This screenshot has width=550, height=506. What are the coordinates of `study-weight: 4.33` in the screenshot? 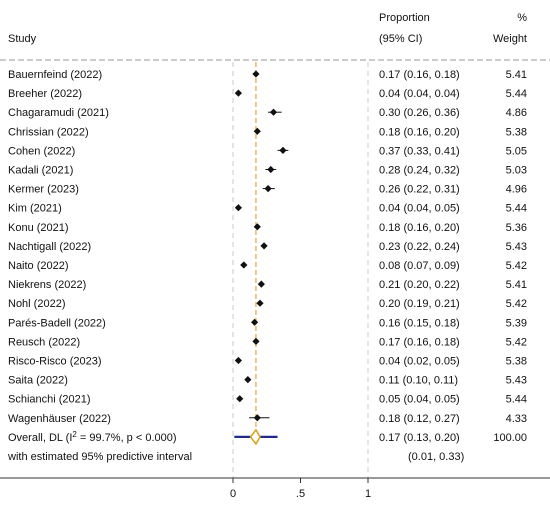 It's located at (516, 419).